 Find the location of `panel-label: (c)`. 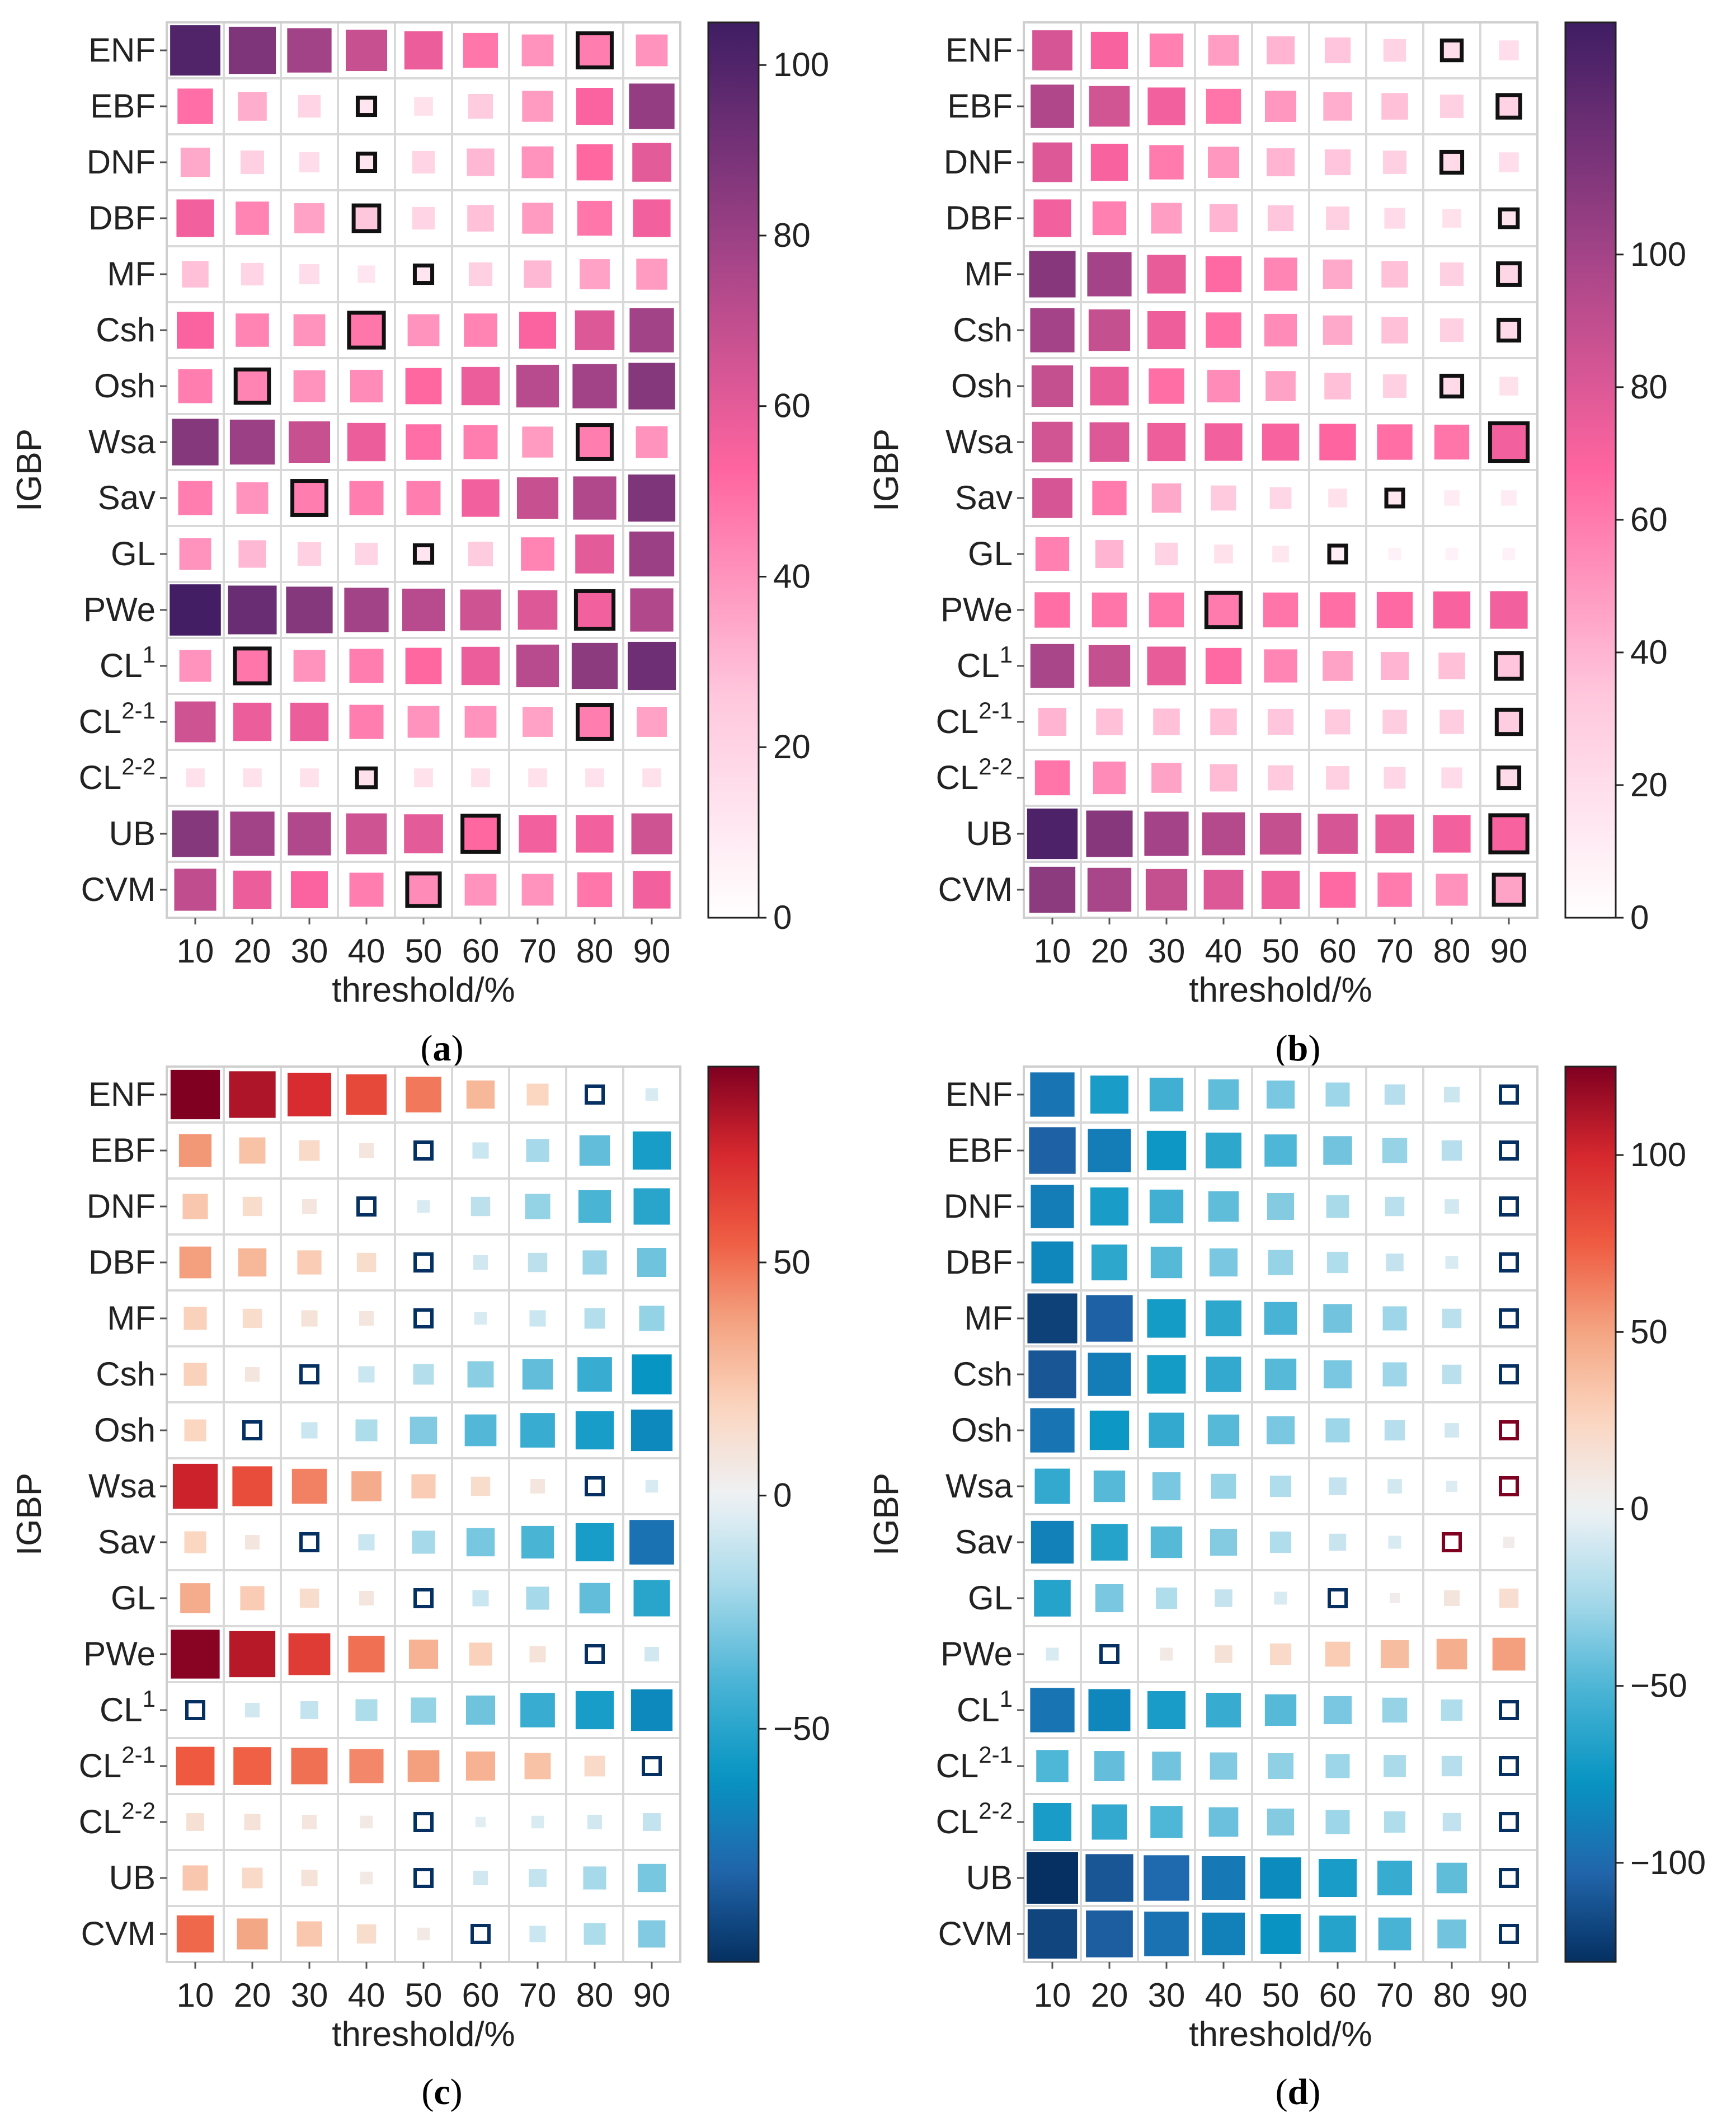

panel-label: (c) is located at coordinates (442, 2092).